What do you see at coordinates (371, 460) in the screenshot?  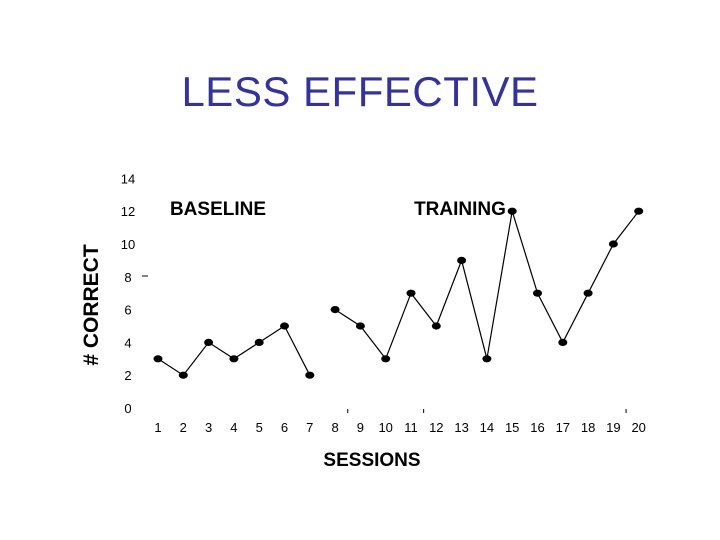 I see `x-axis-title: SESSIONS` at bounding box center [371, 460].